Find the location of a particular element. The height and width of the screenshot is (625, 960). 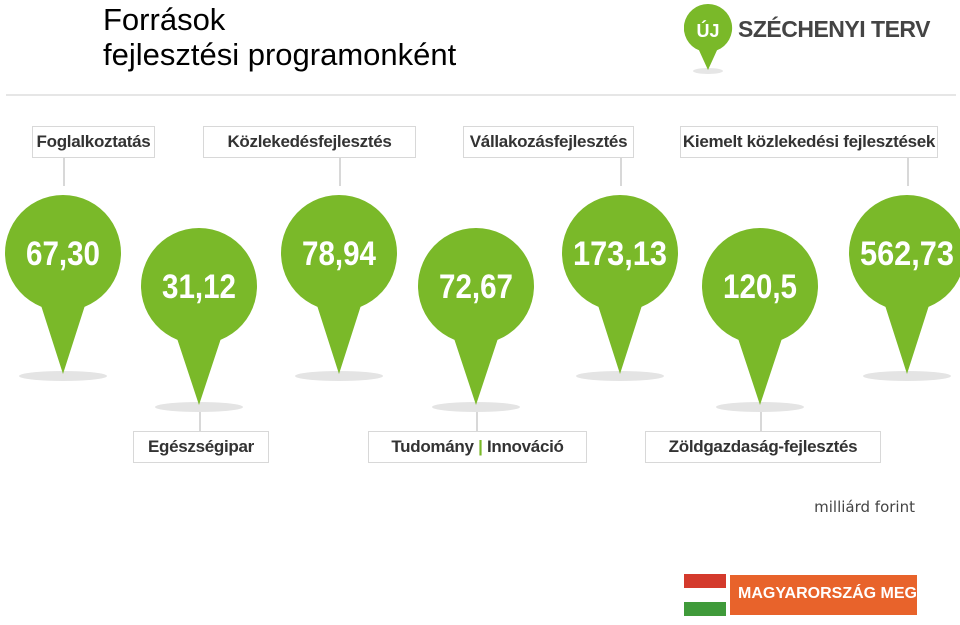

value-pin: 120,5 is located at coordinates (759, 320).